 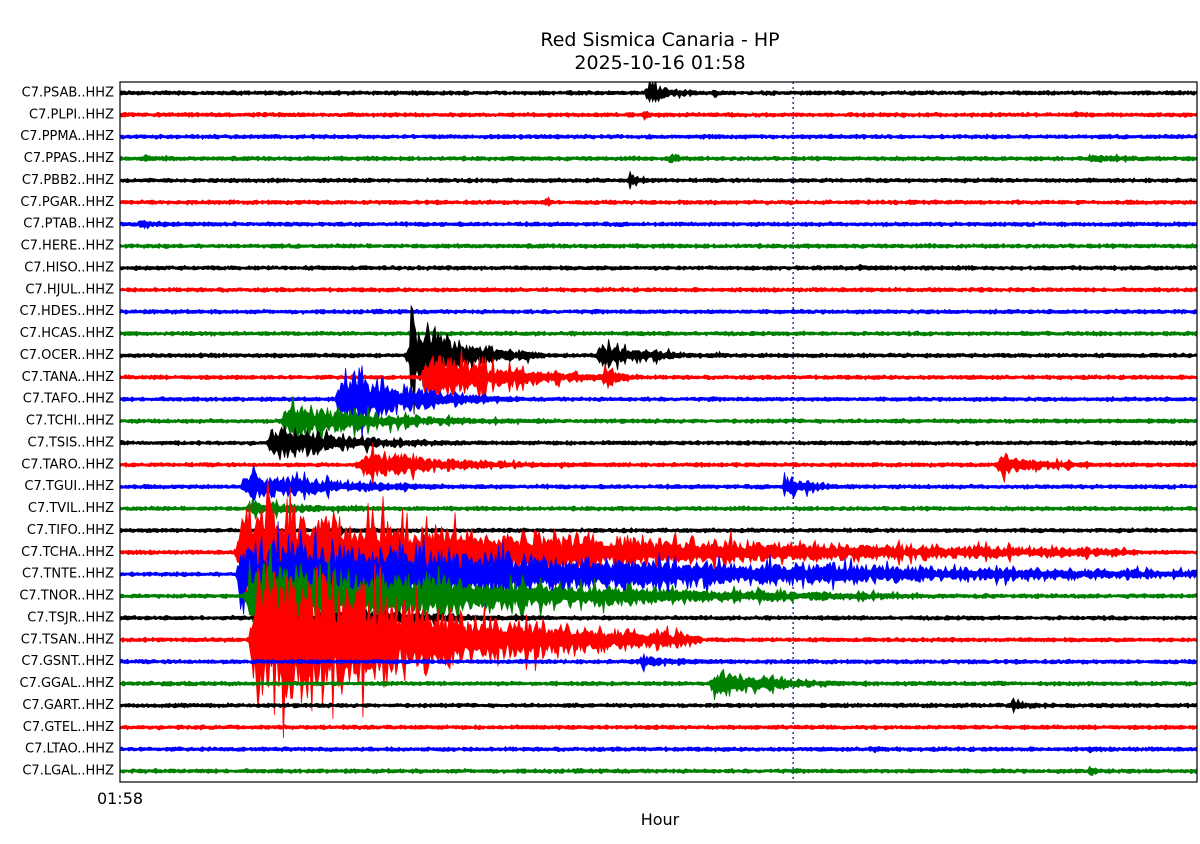 I want to click on x-axis-label: Hour, so click(x=660, y=819).